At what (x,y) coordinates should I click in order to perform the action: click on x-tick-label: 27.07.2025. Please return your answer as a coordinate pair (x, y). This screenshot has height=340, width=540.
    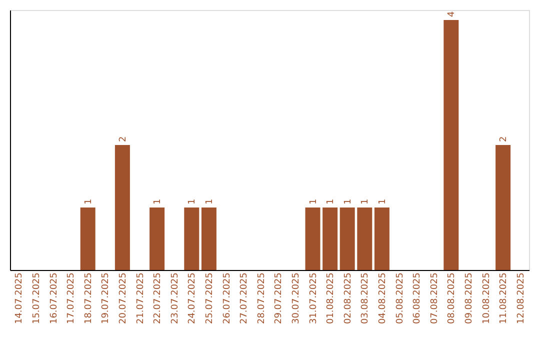
    Looking at the image, I should click on (245, 298).